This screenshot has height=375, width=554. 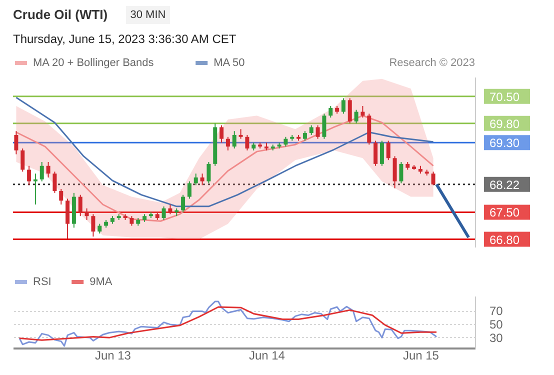 What do you see at coordinates (432, 63) in the screenshot?
I see `text: Research © 2023` at bounding box center [432, 63].